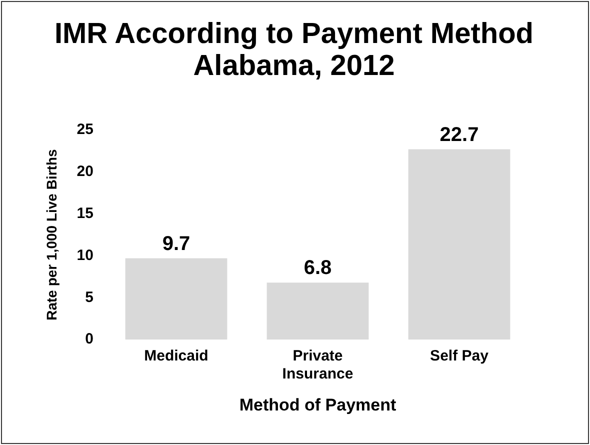 This screenshot has height=445, width=590. I want to click on y-tick-label: 20, so click(85, 171).